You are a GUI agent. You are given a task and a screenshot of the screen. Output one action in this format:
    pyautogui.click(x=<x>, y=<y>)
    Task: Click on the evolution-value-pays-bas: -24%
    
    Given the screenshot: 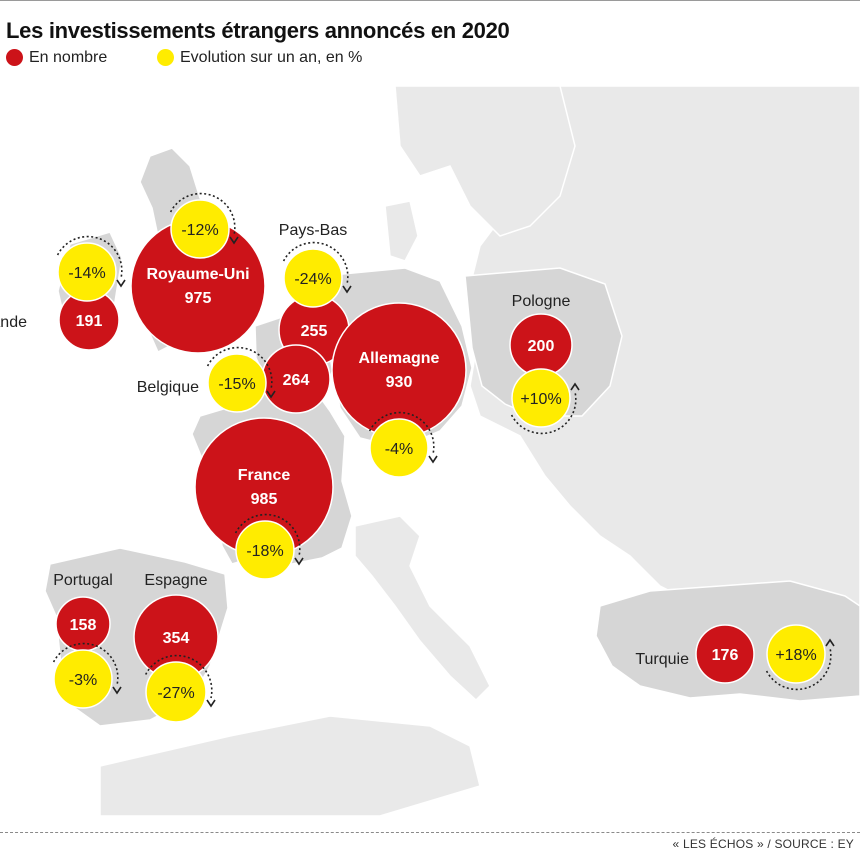 What is the action you would take?
    pyautogui.click(x=312, y=279)
    